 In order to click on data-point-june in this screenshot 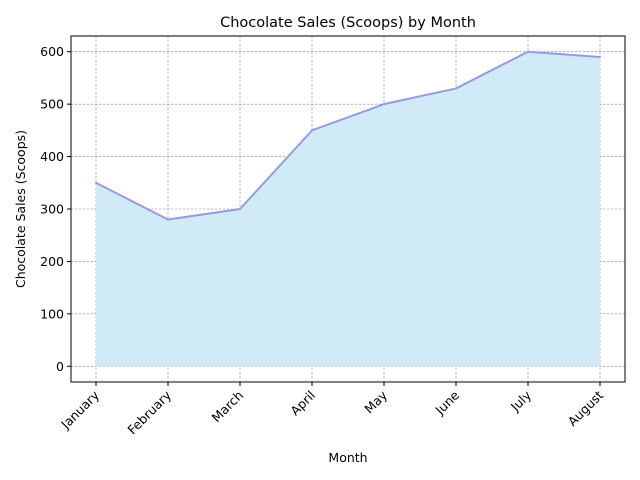, I will do `click(456, 88)`.